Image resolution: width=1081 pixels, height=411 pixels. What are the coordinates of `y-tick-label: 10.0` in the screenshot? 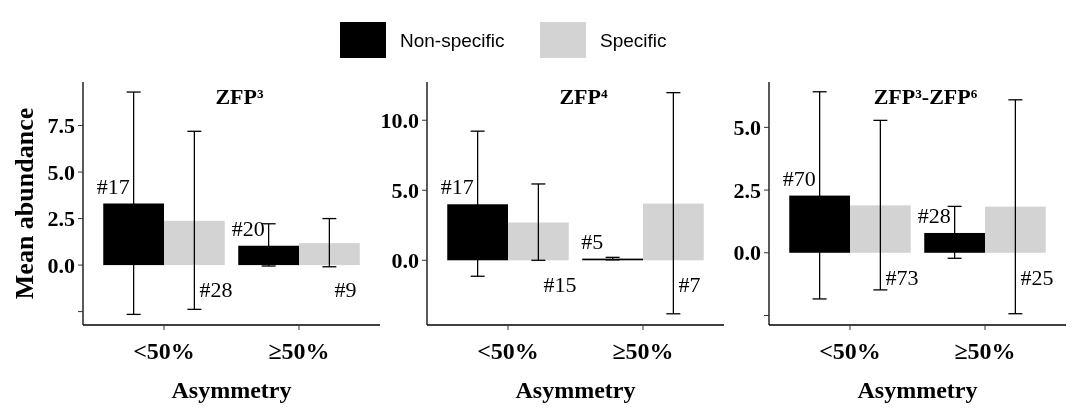 It's located at (399, 120).